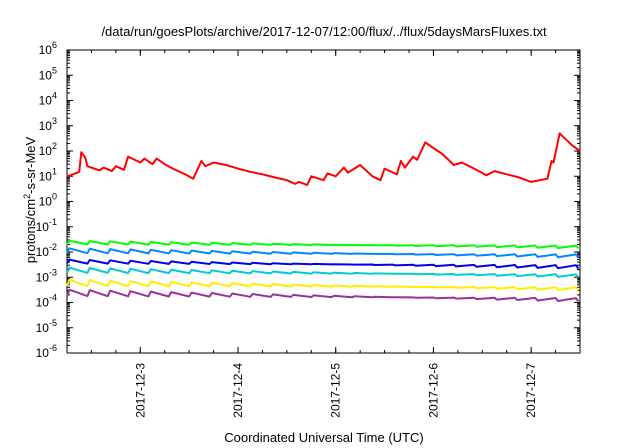 The width and height of the screenshot is (640, 448). I want to click on x-axis-label: Coordinated Universal Time (UTC), so click(323, 437).